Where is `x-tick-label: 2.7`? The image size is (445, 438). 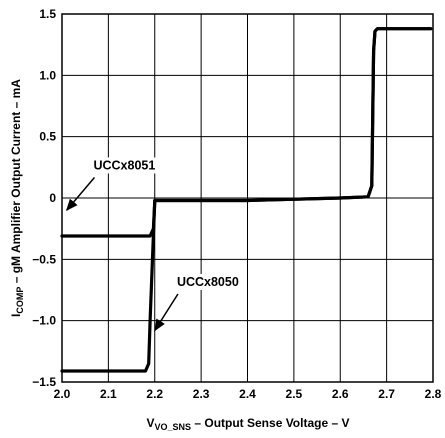
x-tick-label: 2.7 is located at coordinates (386, 394).